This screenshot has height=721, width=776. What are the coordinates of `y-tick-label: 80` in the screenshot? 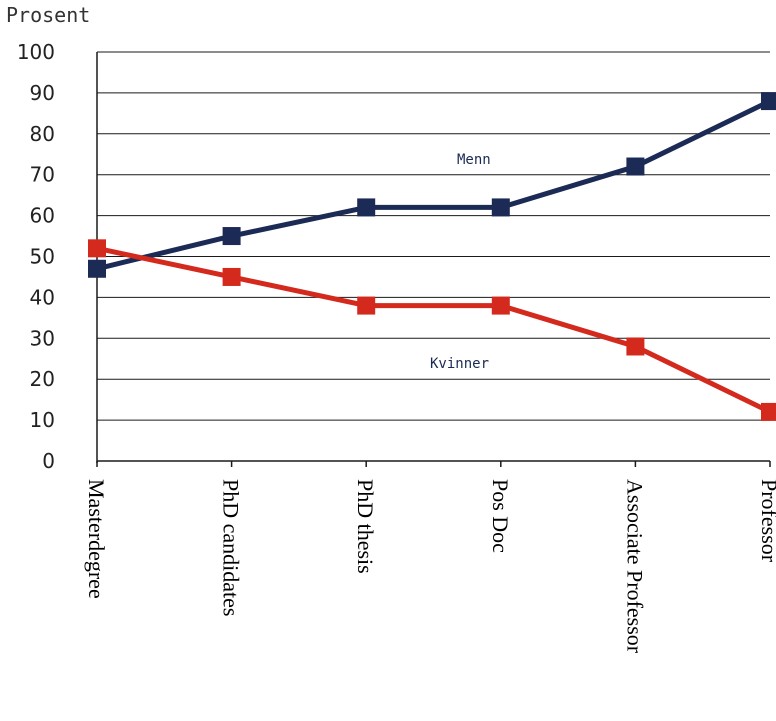 It's located at (42, 134).